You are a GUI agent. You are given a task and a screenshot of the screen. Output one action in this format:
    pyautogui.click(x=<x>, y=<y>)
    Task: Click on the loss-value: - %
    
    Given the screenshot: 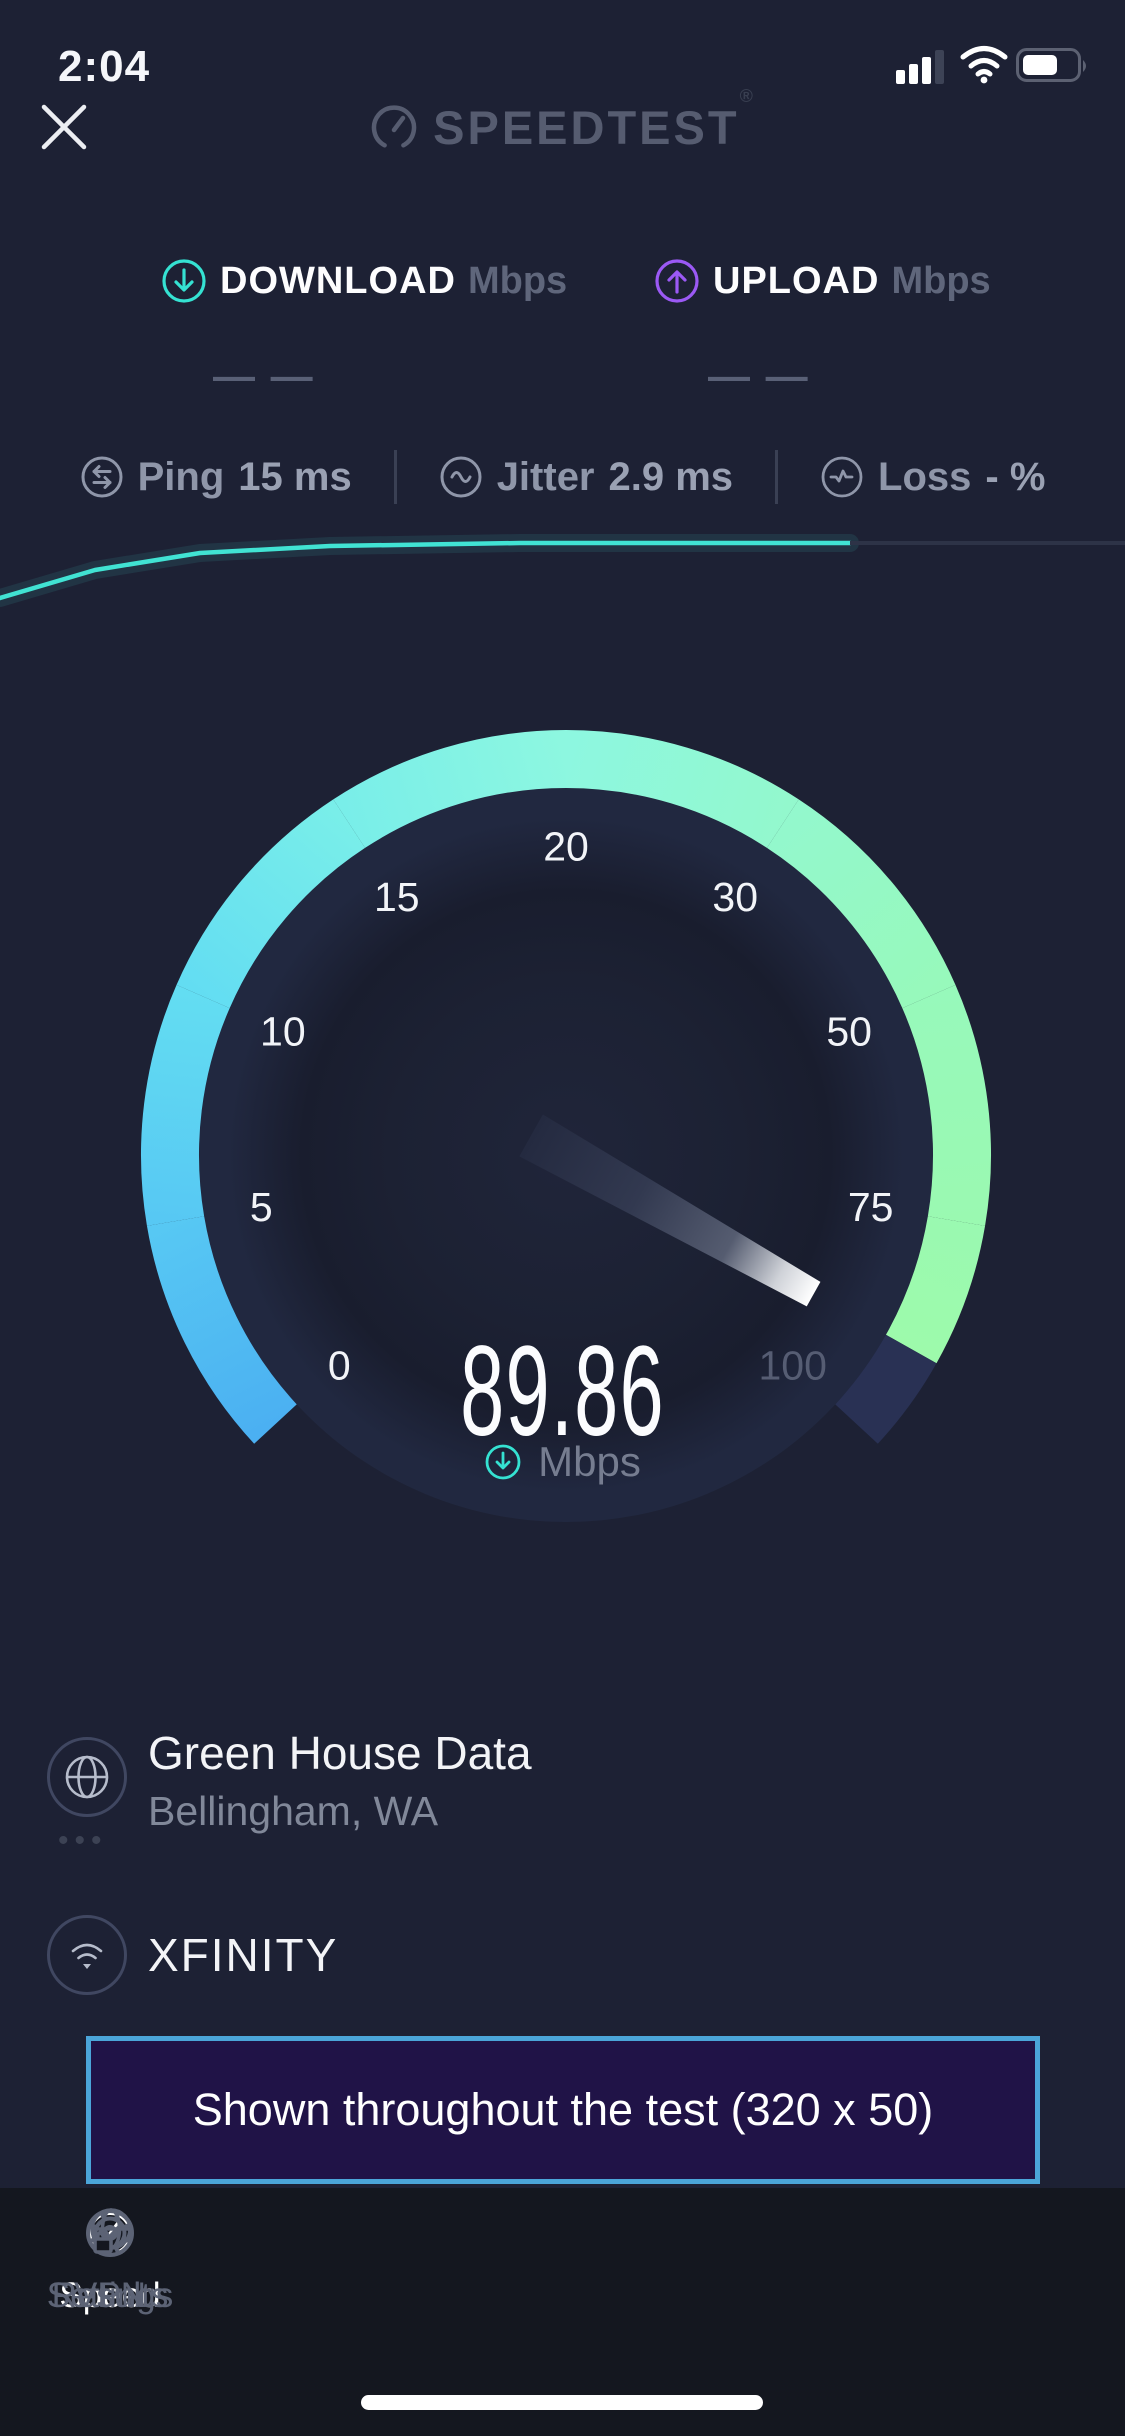 What is the action you would take?
    pyautogui.click(x=1015, y=476)
    